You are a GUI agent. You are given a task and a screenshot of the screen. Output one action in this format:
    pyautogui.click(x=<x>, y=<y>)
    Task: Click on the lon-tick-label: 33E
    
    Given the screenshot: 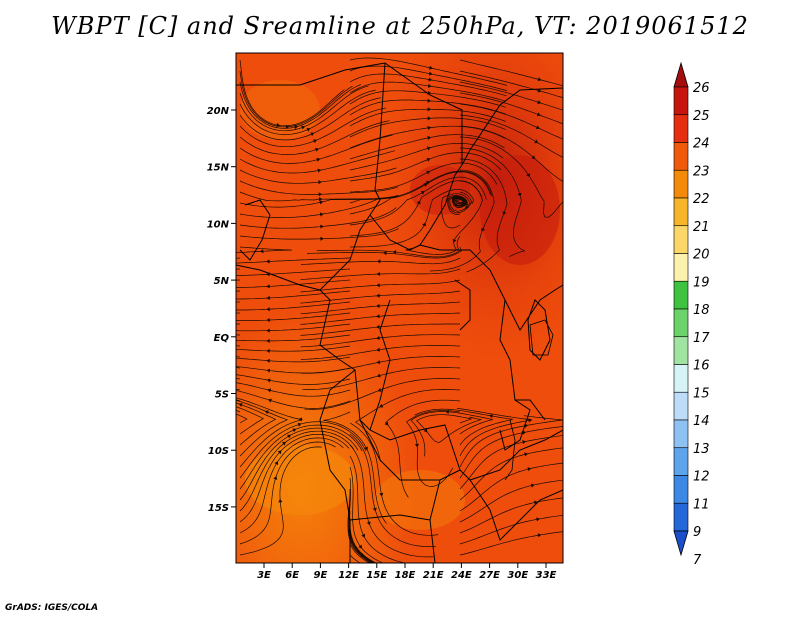 What is the action you would take?
    pyautogui.click(x=546, y=575)
    